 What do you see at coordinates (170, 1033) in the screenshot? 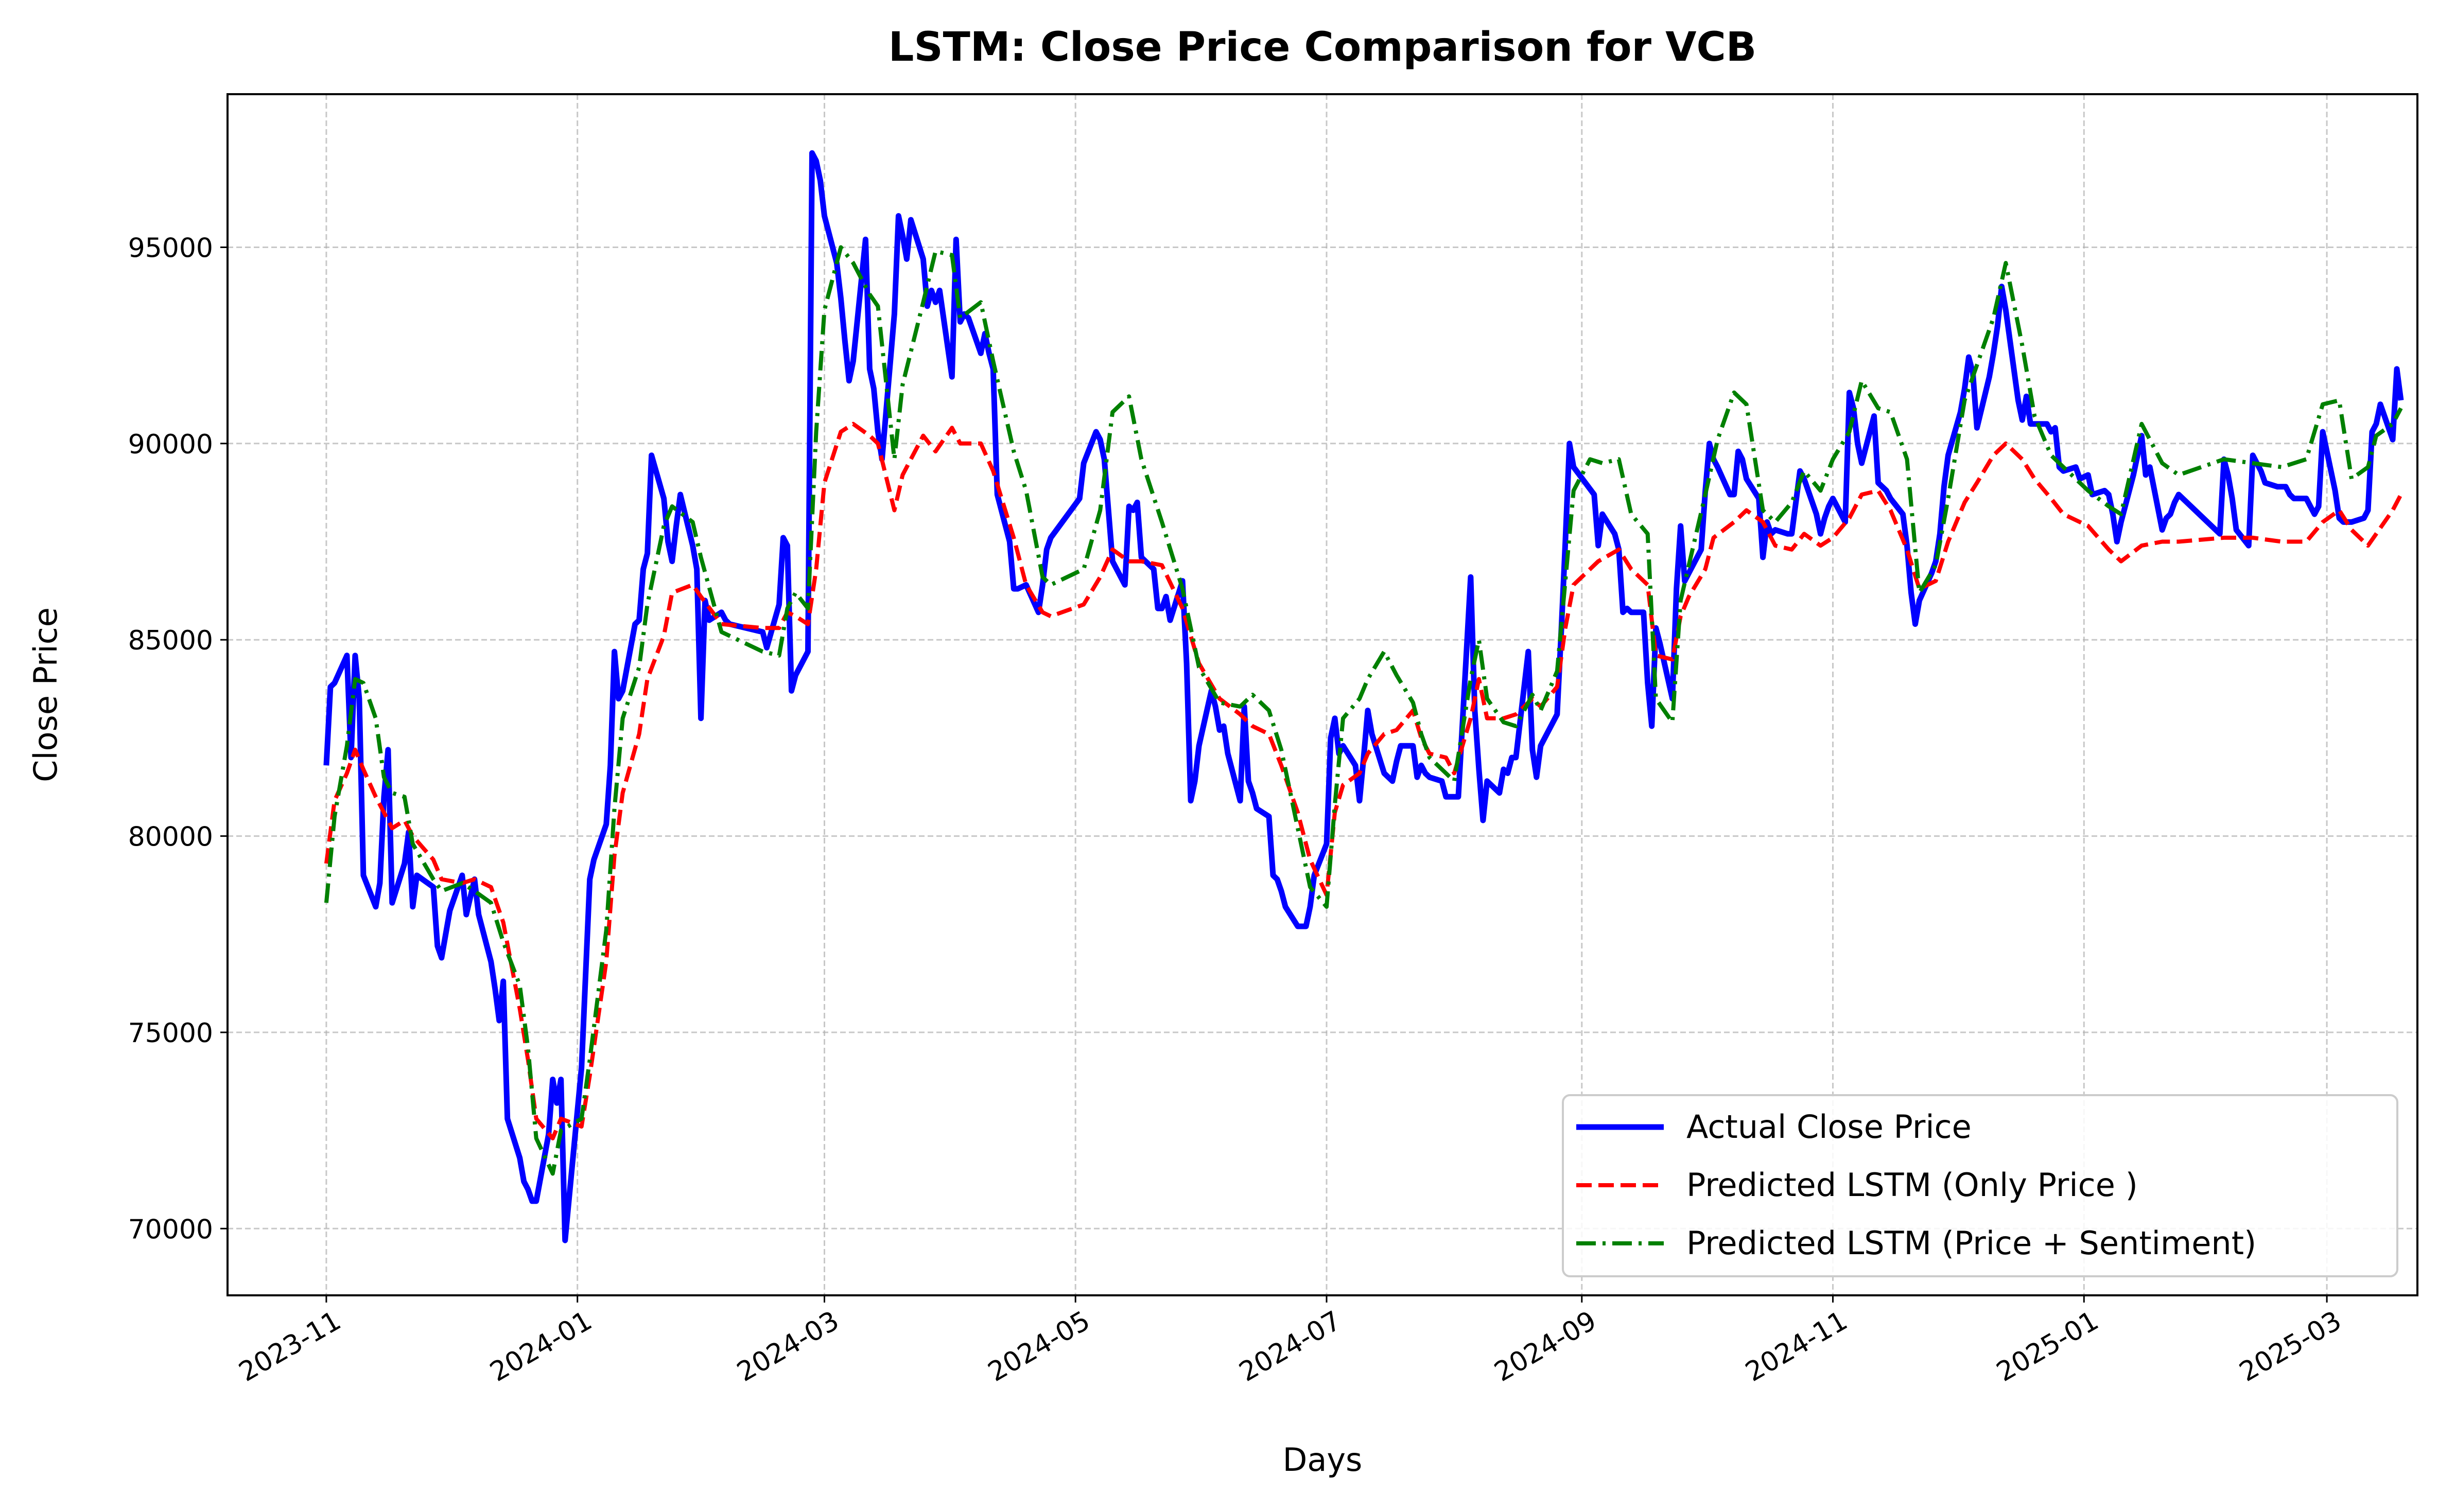
I see `y-tick-label: 75000` at bounding box center [170, 1033].